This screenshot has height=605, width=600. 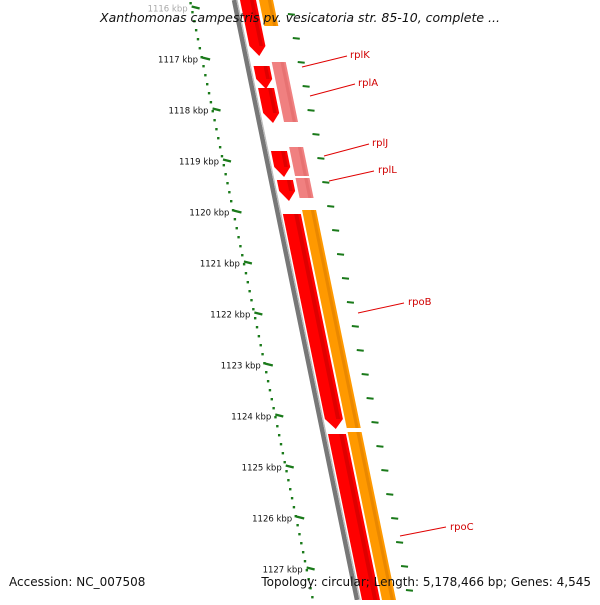 What do you see at coordinates (289, 185) in the screenshot?
I see `gene-rplL-cds-shade` at bounding box center [289, 185].